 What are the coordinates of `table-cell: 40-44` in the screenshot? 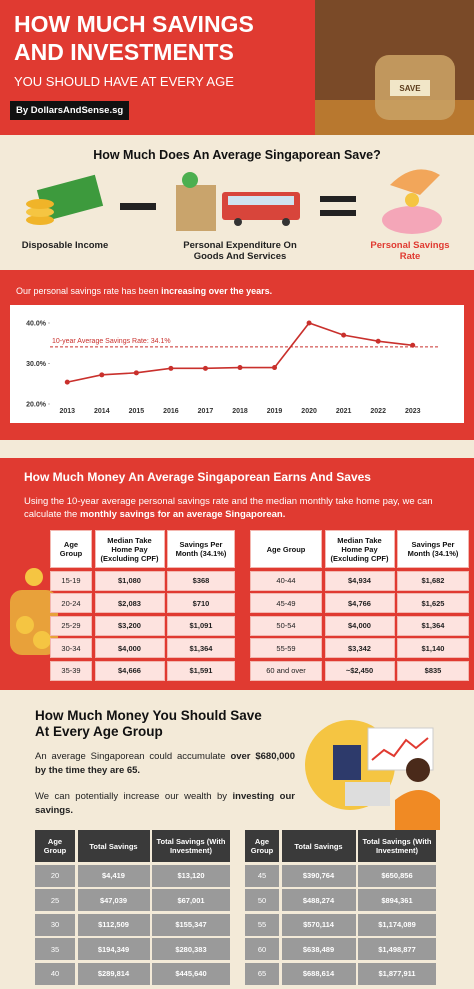 It's located at (286, 580).